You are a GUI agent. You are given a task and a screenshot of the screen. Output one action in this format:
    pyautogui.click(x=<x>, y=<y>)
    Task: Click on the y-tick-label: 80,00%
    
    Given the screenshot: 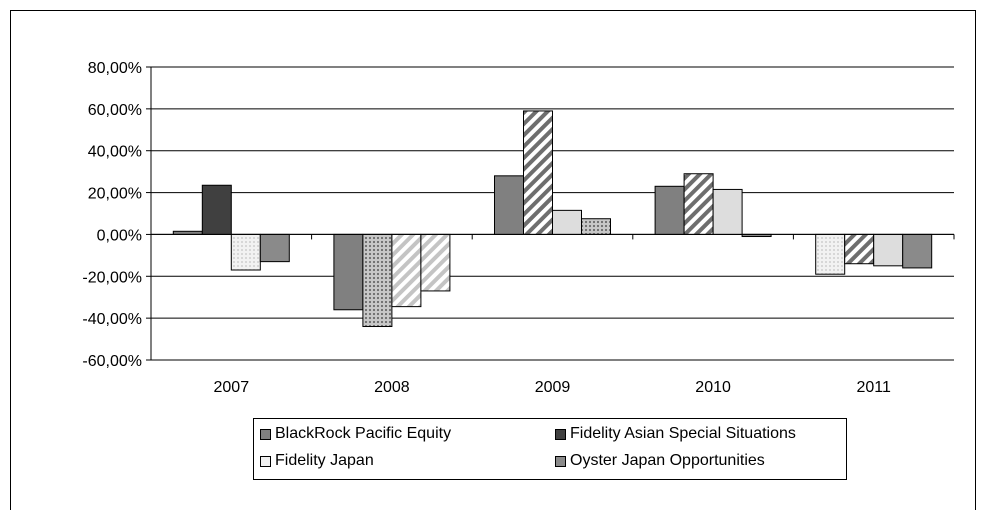 What is the action you would take?
    pyautogui.click(x=115, y=68)
    